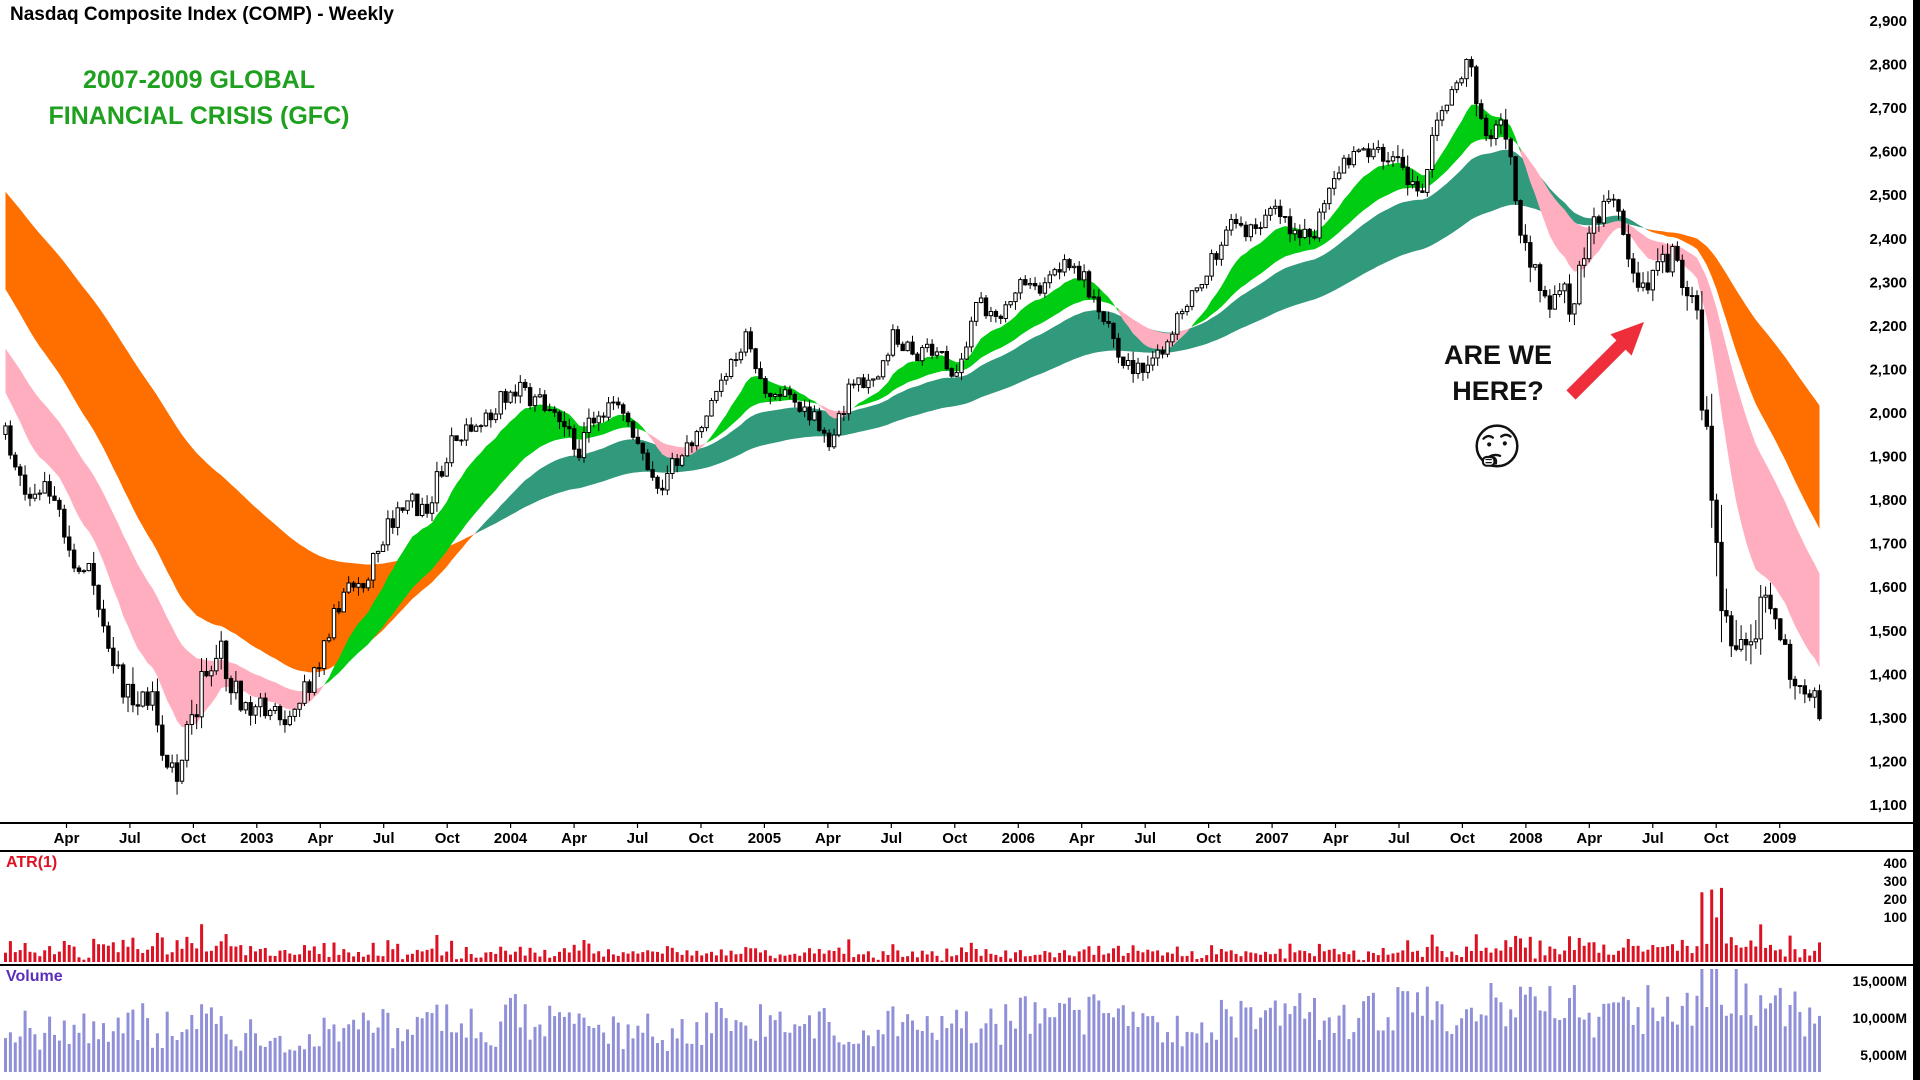 This screenshot has height=1080, width=1920. What do you see at coordinates (1888, 65) in the screenshot?
I see `price-tick-label: 2,800` at bounding box center [1888, 65].